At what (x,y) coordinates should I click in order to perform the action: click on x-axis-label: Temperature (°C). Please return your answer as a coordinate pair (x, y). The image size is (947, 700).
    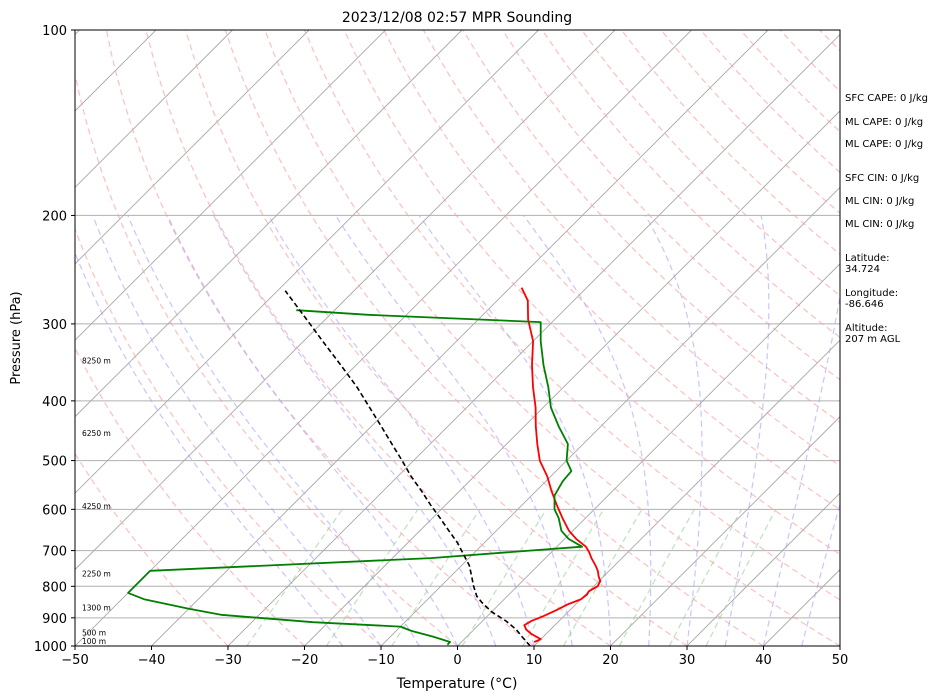
    Looking at the image, I should click on (457, 684).